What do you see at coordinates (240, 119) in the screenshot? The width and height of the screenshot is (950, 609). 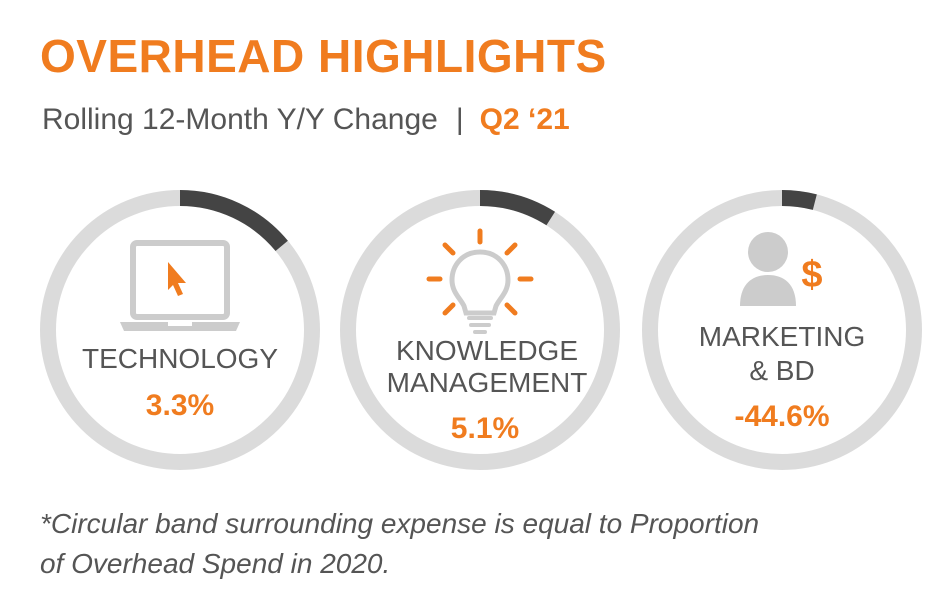 I see `subtitle-text: Rolling 12-Month Y/Y Change` at bounding box center [240, 119].